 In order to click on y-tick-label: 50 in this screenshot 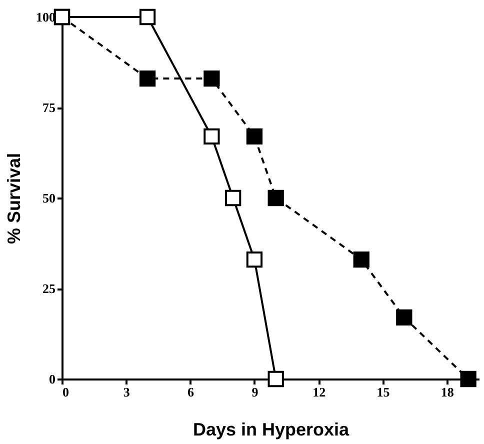, I will do `click(49, 198)`.